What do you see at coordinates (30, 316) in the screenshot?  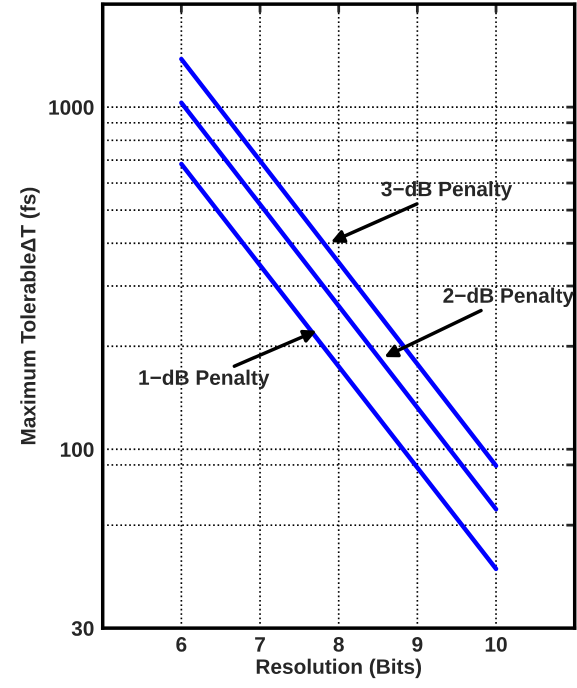 I see `y-axis-title: Maximum TolerableΔT (fs)` at bounding box center [30, 316].